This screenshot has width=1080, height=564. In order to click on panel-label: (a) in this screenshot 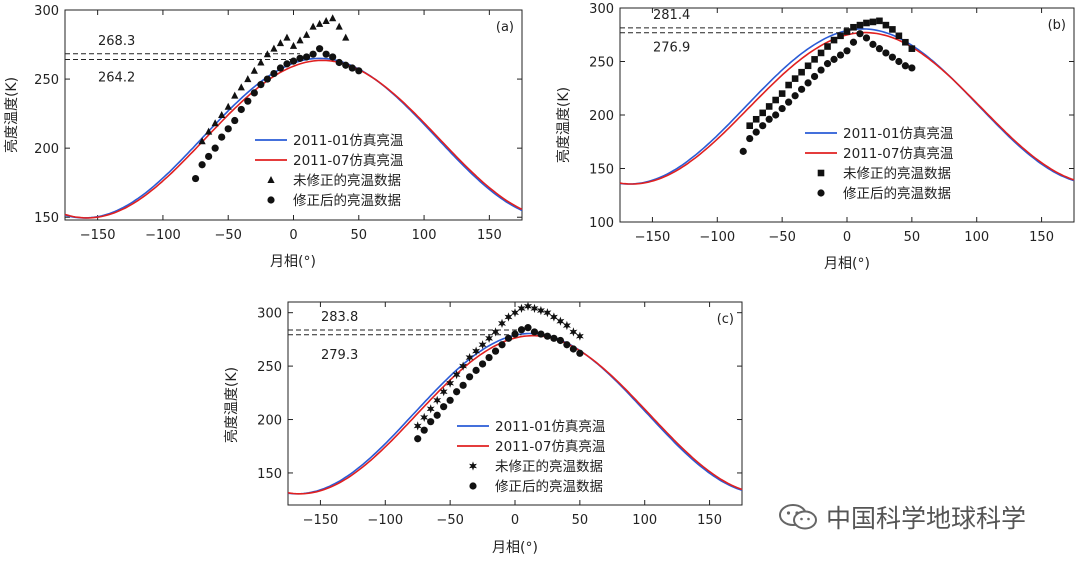, I will do `click(505, 27)`.